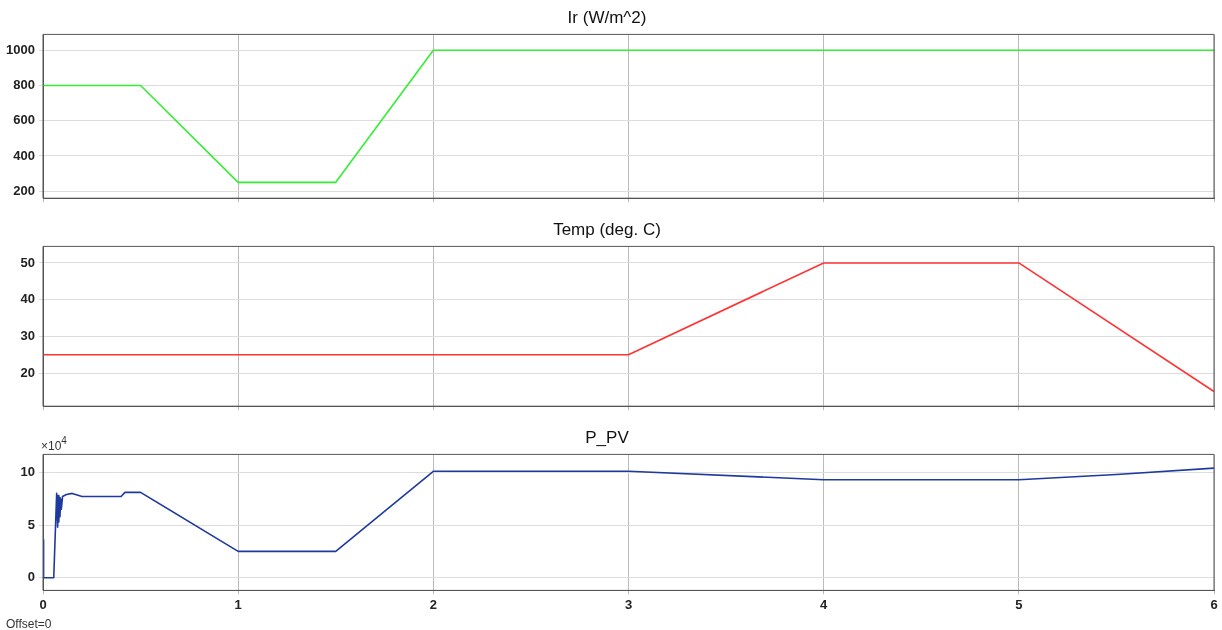 The image size is (1222, 630). What do you see at coordinates (20, 49) in the screenshot?
I see `y-tick-label: 1000` at bounding box center [20, 49].